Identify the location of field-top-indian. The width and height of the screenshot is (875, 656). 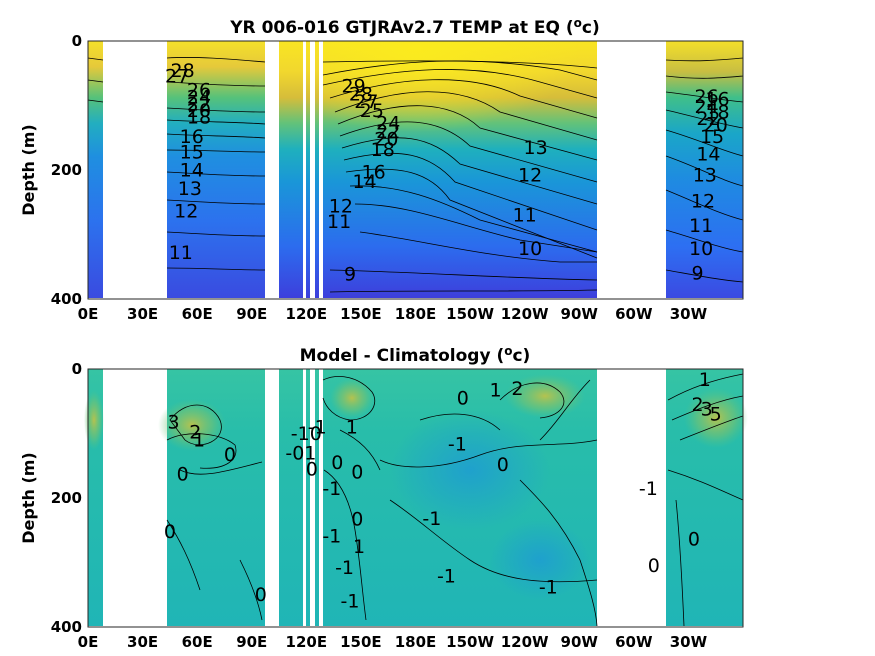
(216, 169).